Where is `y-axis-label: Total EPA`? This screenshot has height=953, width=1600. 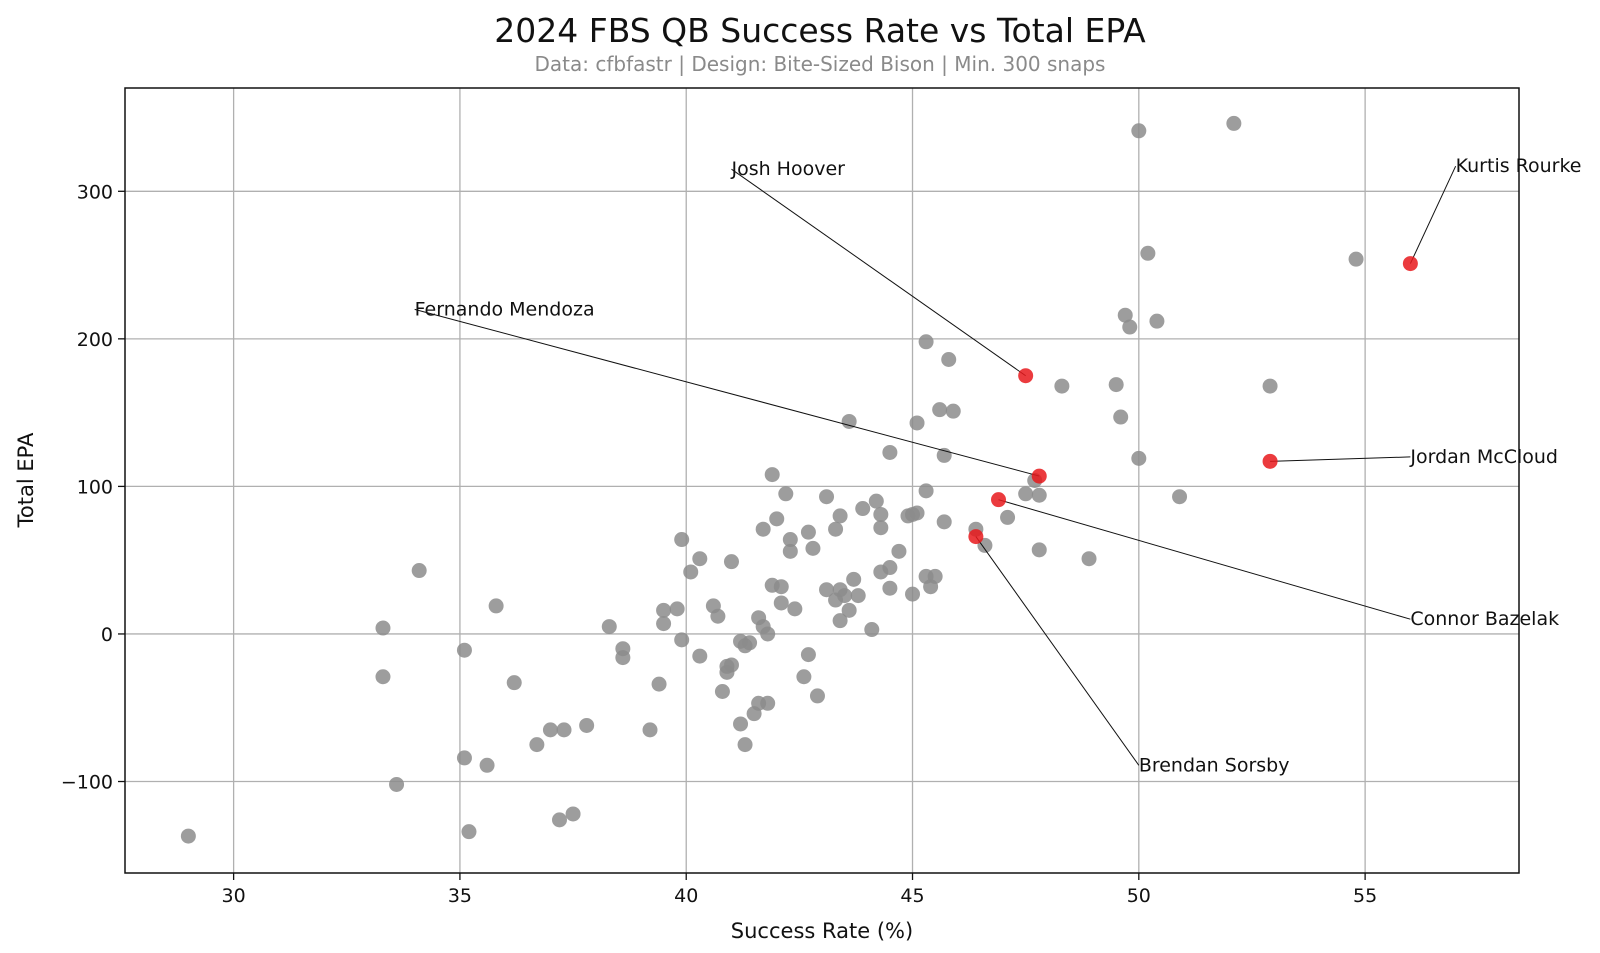
y-axis-label: Total EPA is located at coordinates (26, 480).